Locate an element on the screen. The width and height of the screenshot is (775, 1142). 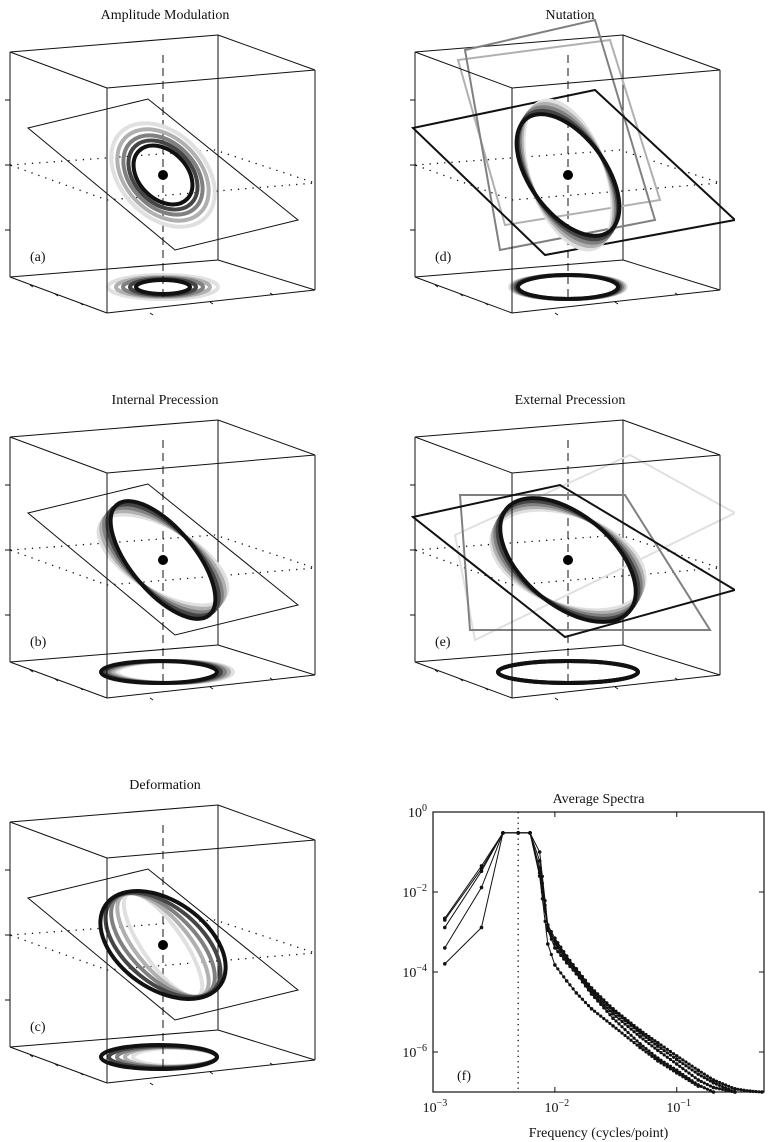
center-dot is located at coordinates (163, 560).